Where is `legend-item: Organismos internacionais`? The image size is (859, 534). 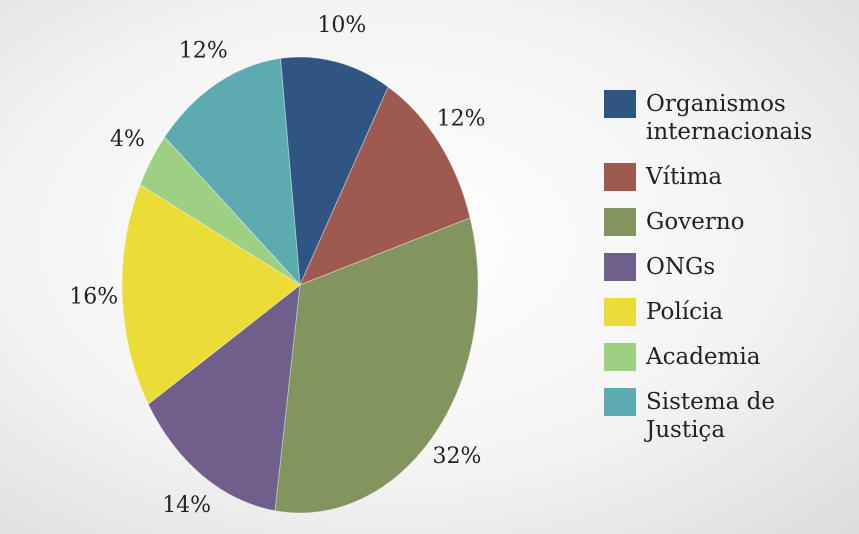 legend-item: Organismos internacionais is located at coordinates (731, 118).